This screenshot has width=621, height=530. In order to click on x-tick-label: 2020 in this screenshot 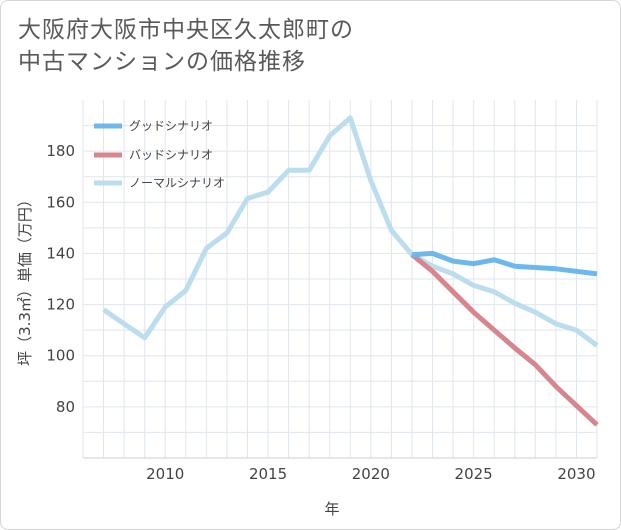, I will do `click(371, 474)`.